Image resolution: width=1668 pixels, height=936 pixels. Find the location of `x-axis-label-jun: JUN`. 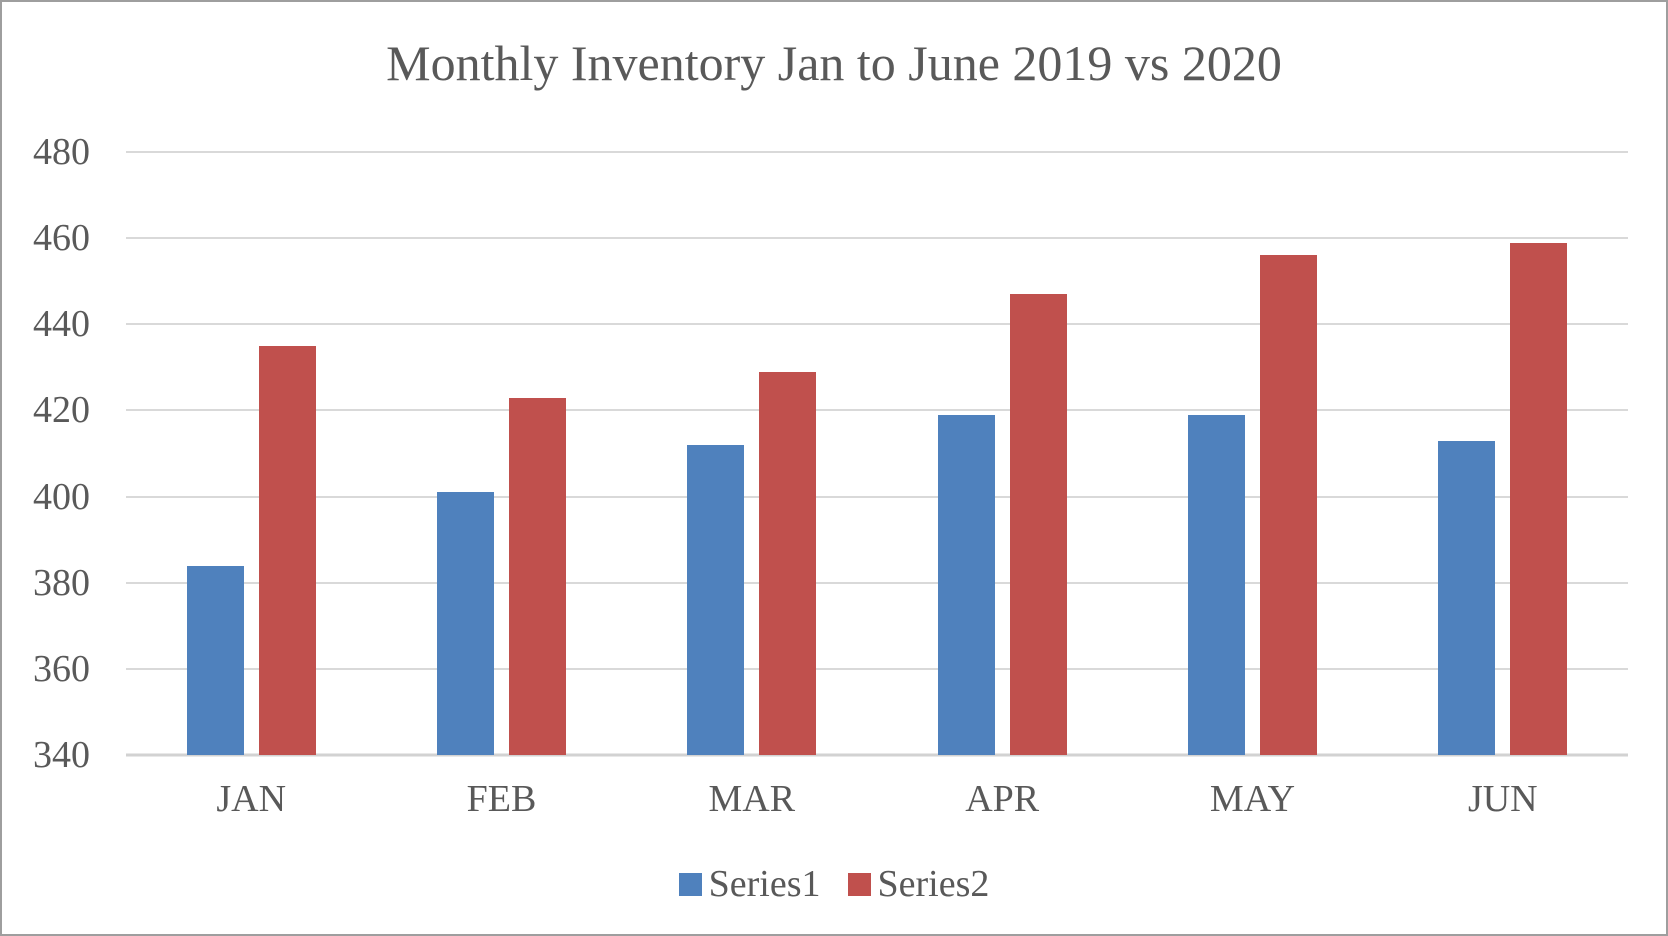

x-axis-label-jun: JUN is located at coordinates (1502, 799).